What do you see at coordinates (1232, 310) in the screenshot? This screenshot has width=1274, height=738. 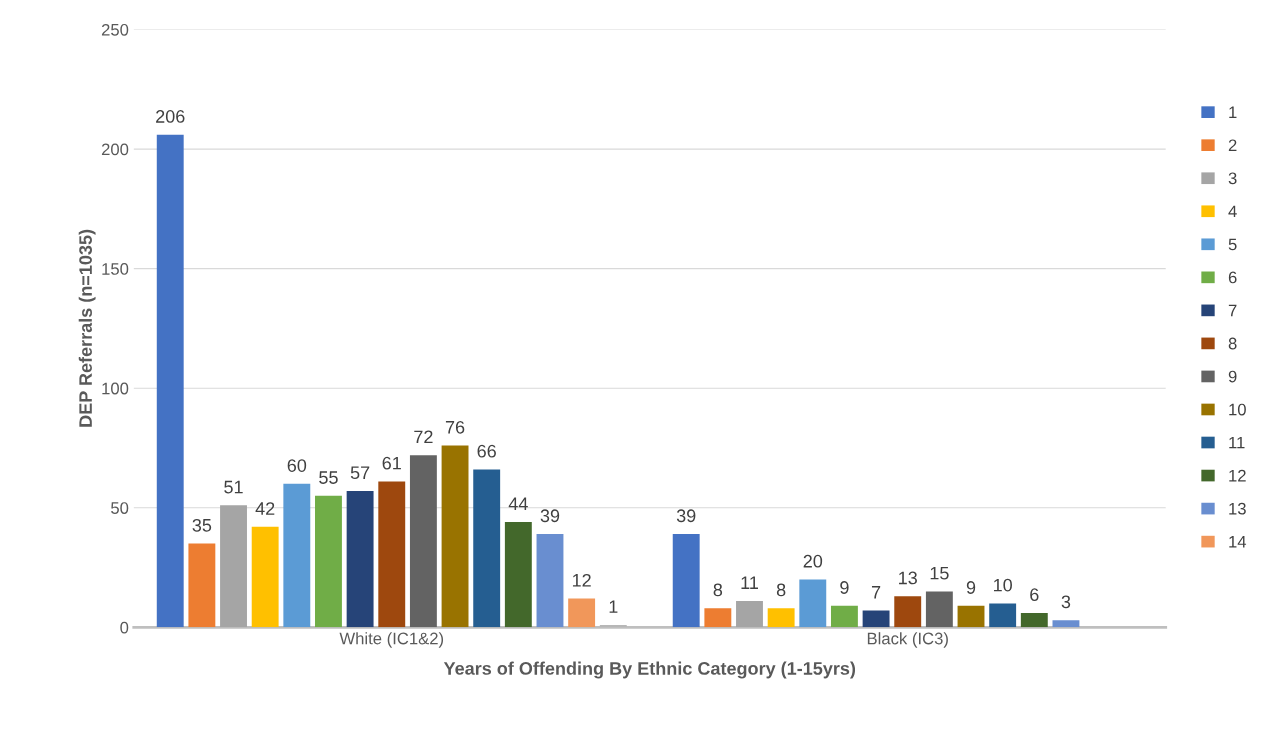 I see `legend-label: 7` at bounding box center [1232, 310].